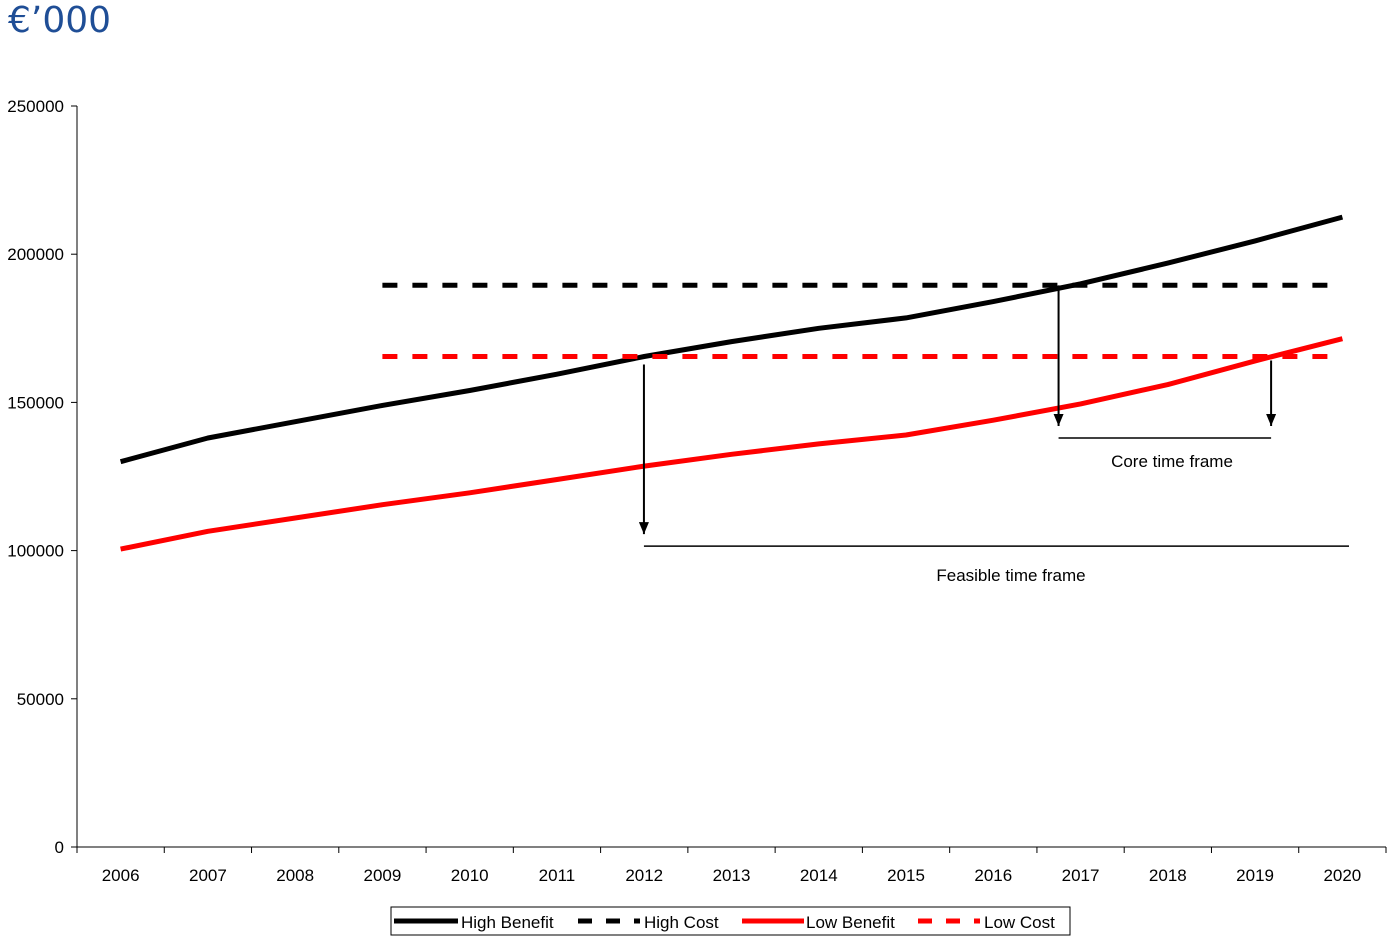  Describe the element at coordinates (35, 106) in the screenshot. I see `y-tick-label: 250000` at that location.